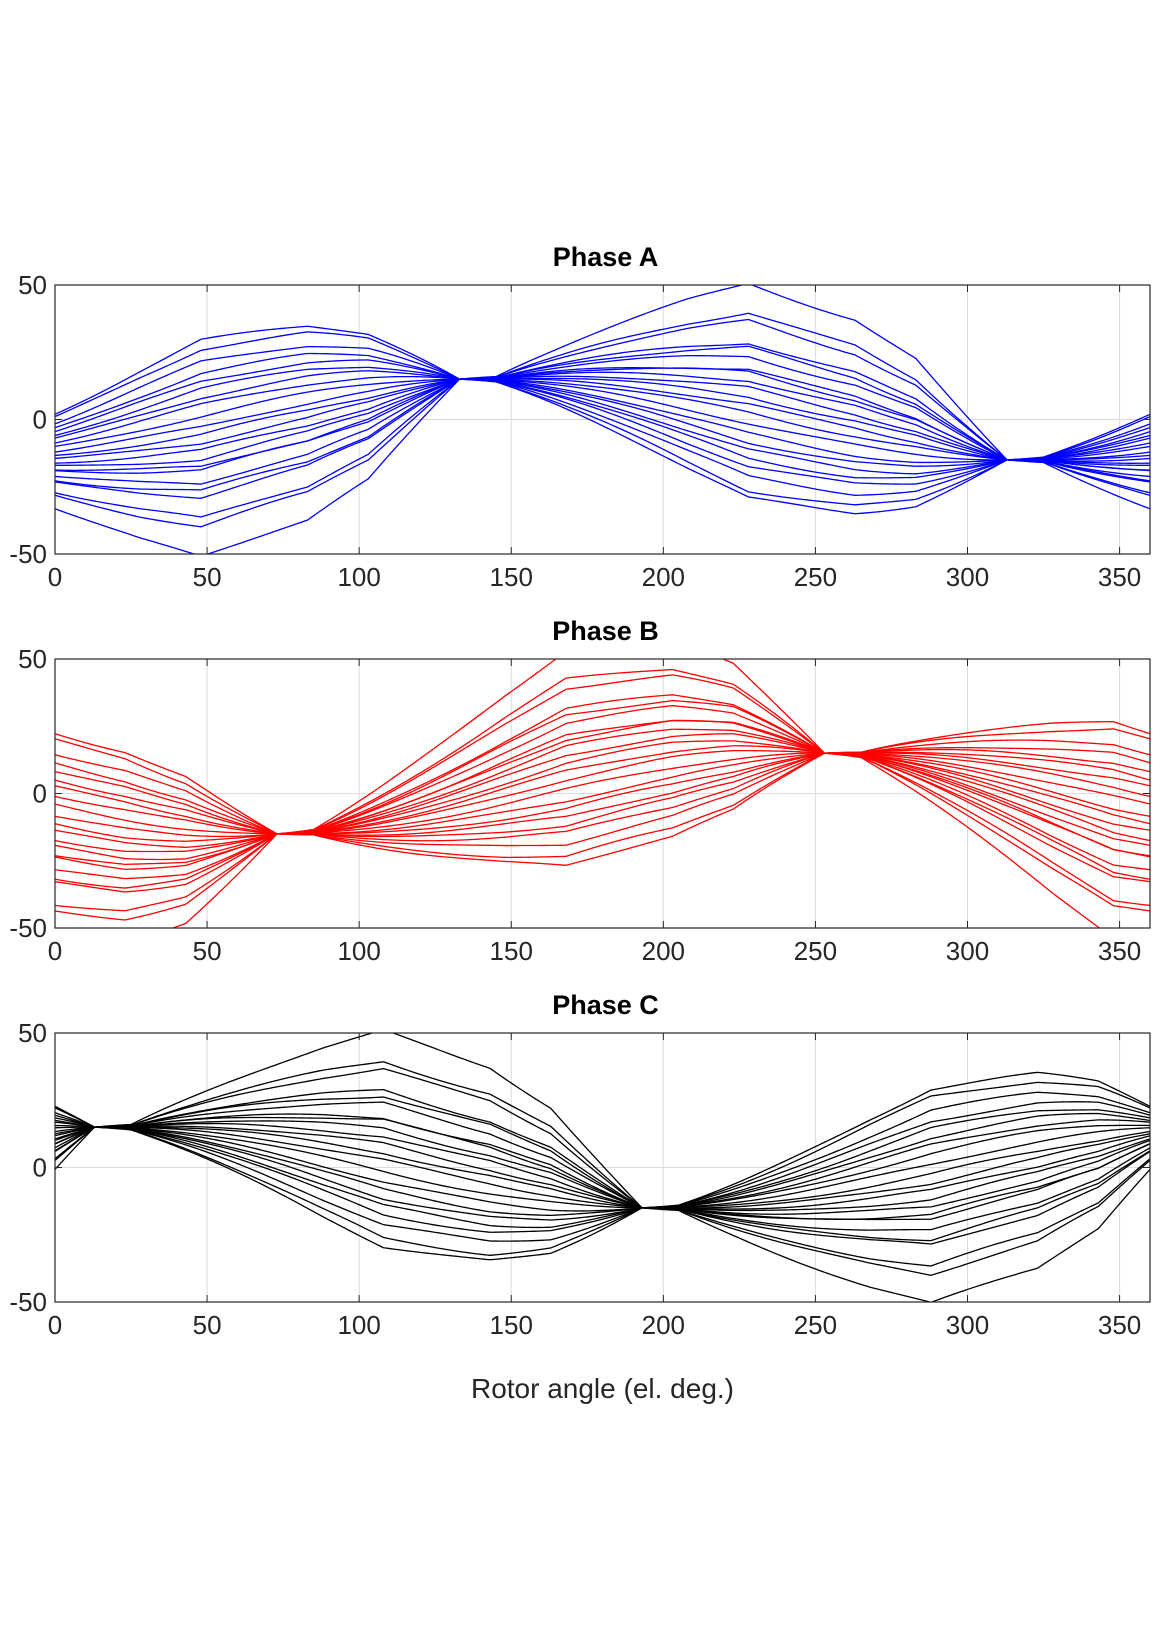 Image resolution: width=1163 pixels, height=1645 pixels. Describe the element at coordinates (606, 257) in the screenshot. I see `panel-title: Phase A` at that location.